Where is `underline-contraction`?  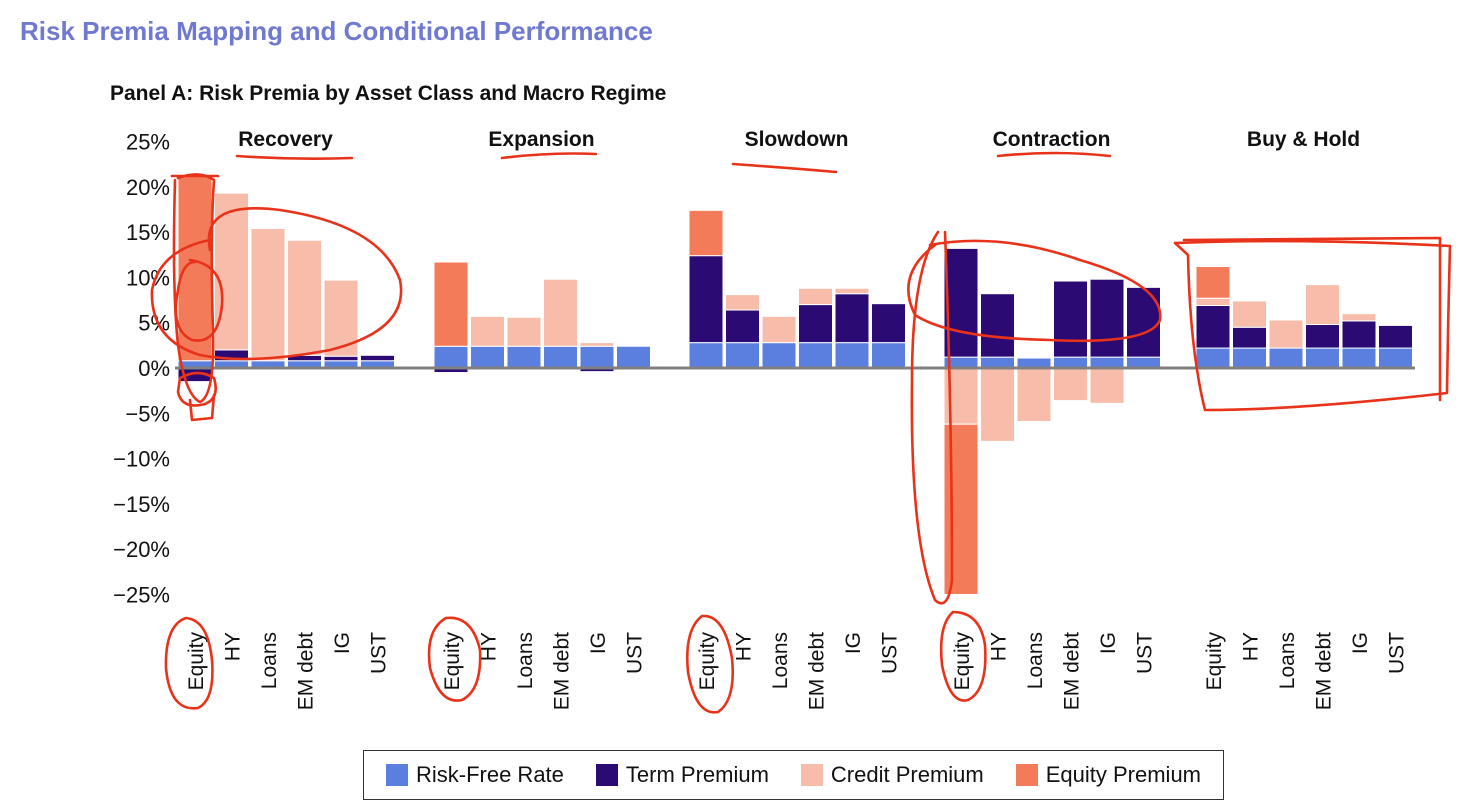
underline-contraction is located at coordinates (1054, 154).